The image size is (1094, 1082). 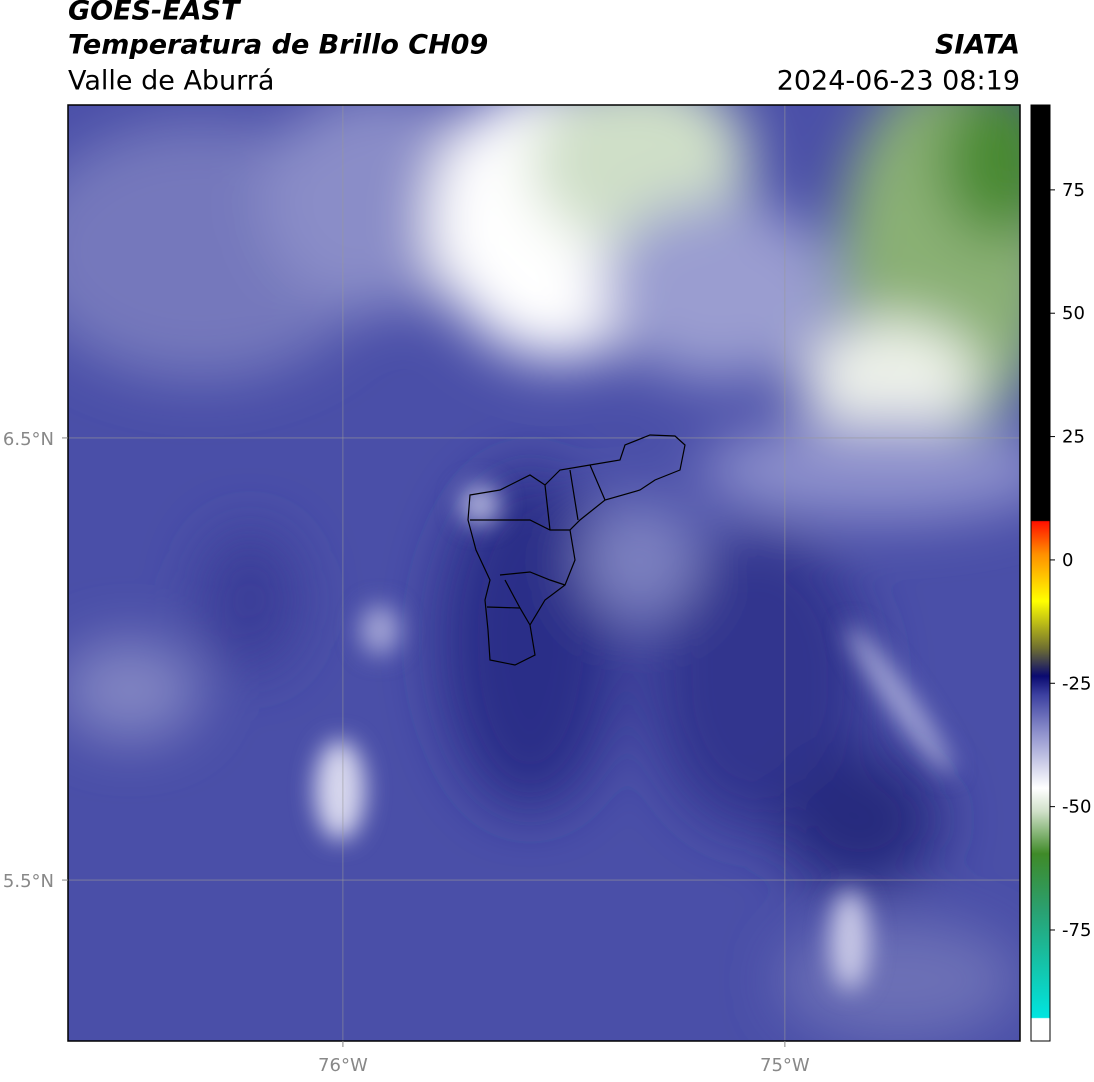 I want to click on region: Valle de Aburrá, so click(x=171, y=81).